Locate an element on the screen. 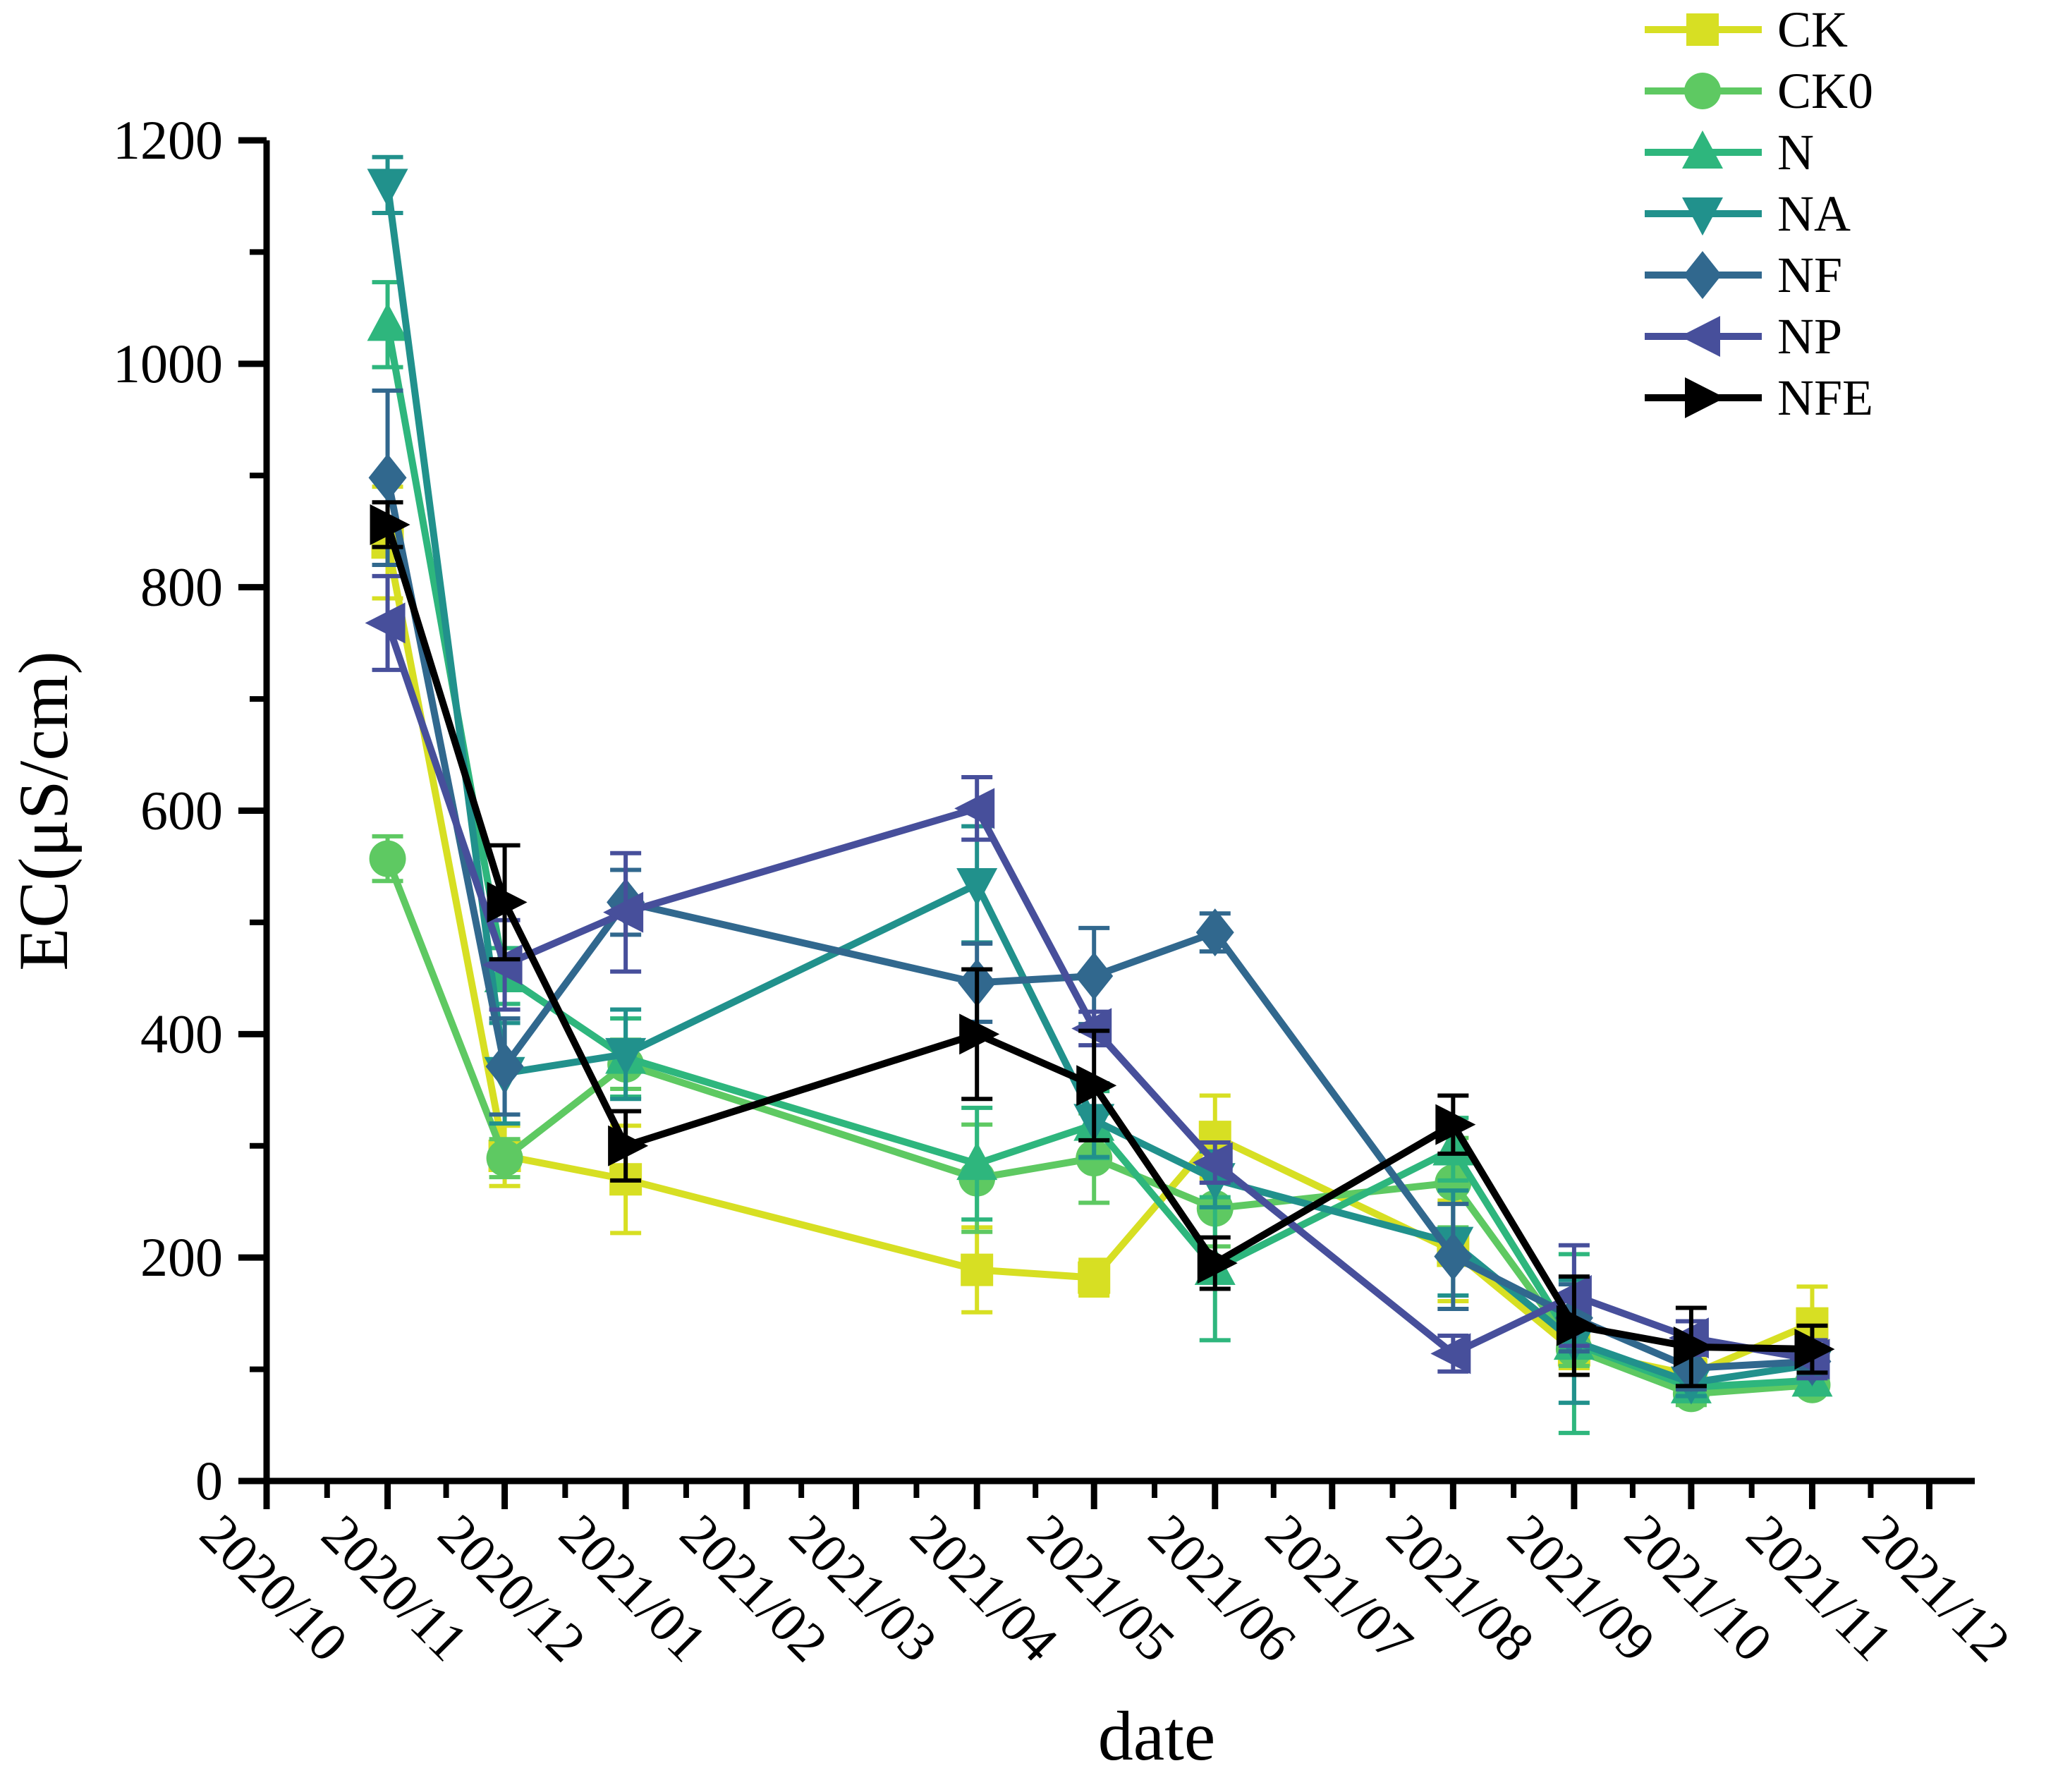  legend-marker-triangle-down-icon is located at coordinates (1702, 216).